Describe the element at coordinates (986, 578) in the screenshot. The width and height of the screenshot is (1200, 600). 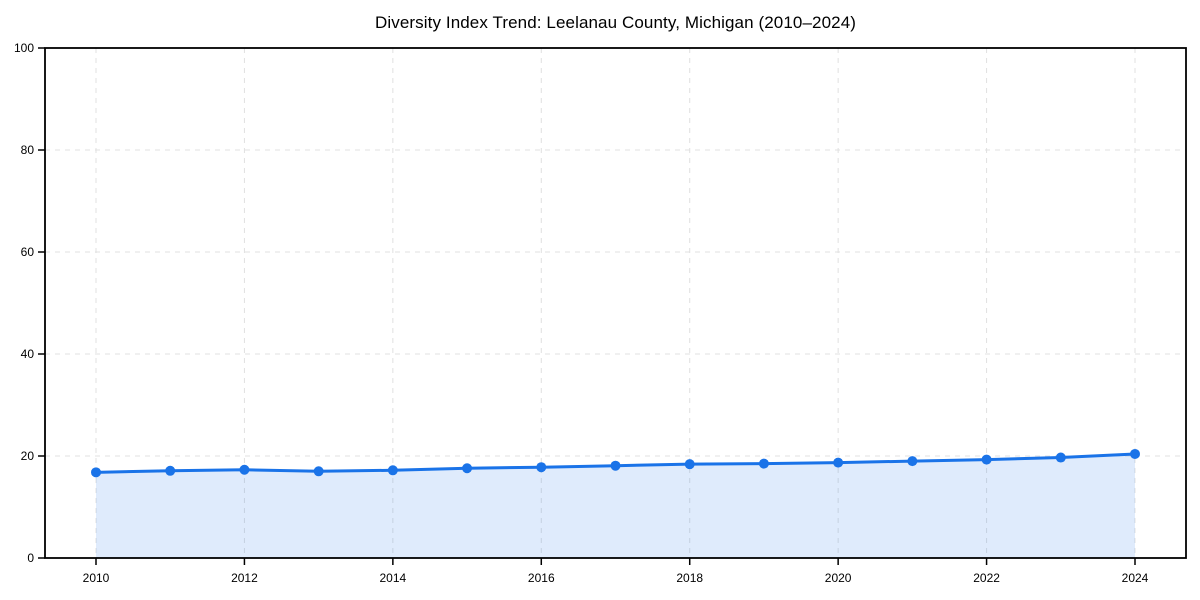
I see `x-tick-label: 2022` at that location.